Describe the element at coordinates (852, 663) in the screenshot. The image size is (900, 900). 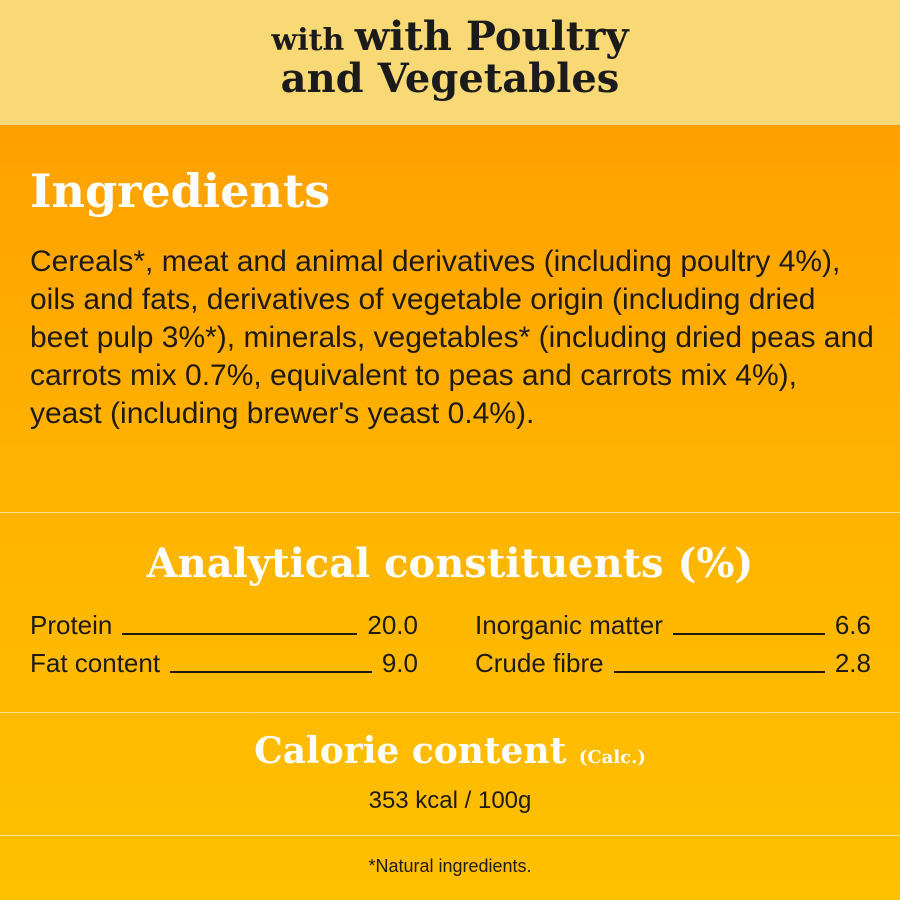
I see `constituent-value: 2.8` at that location.